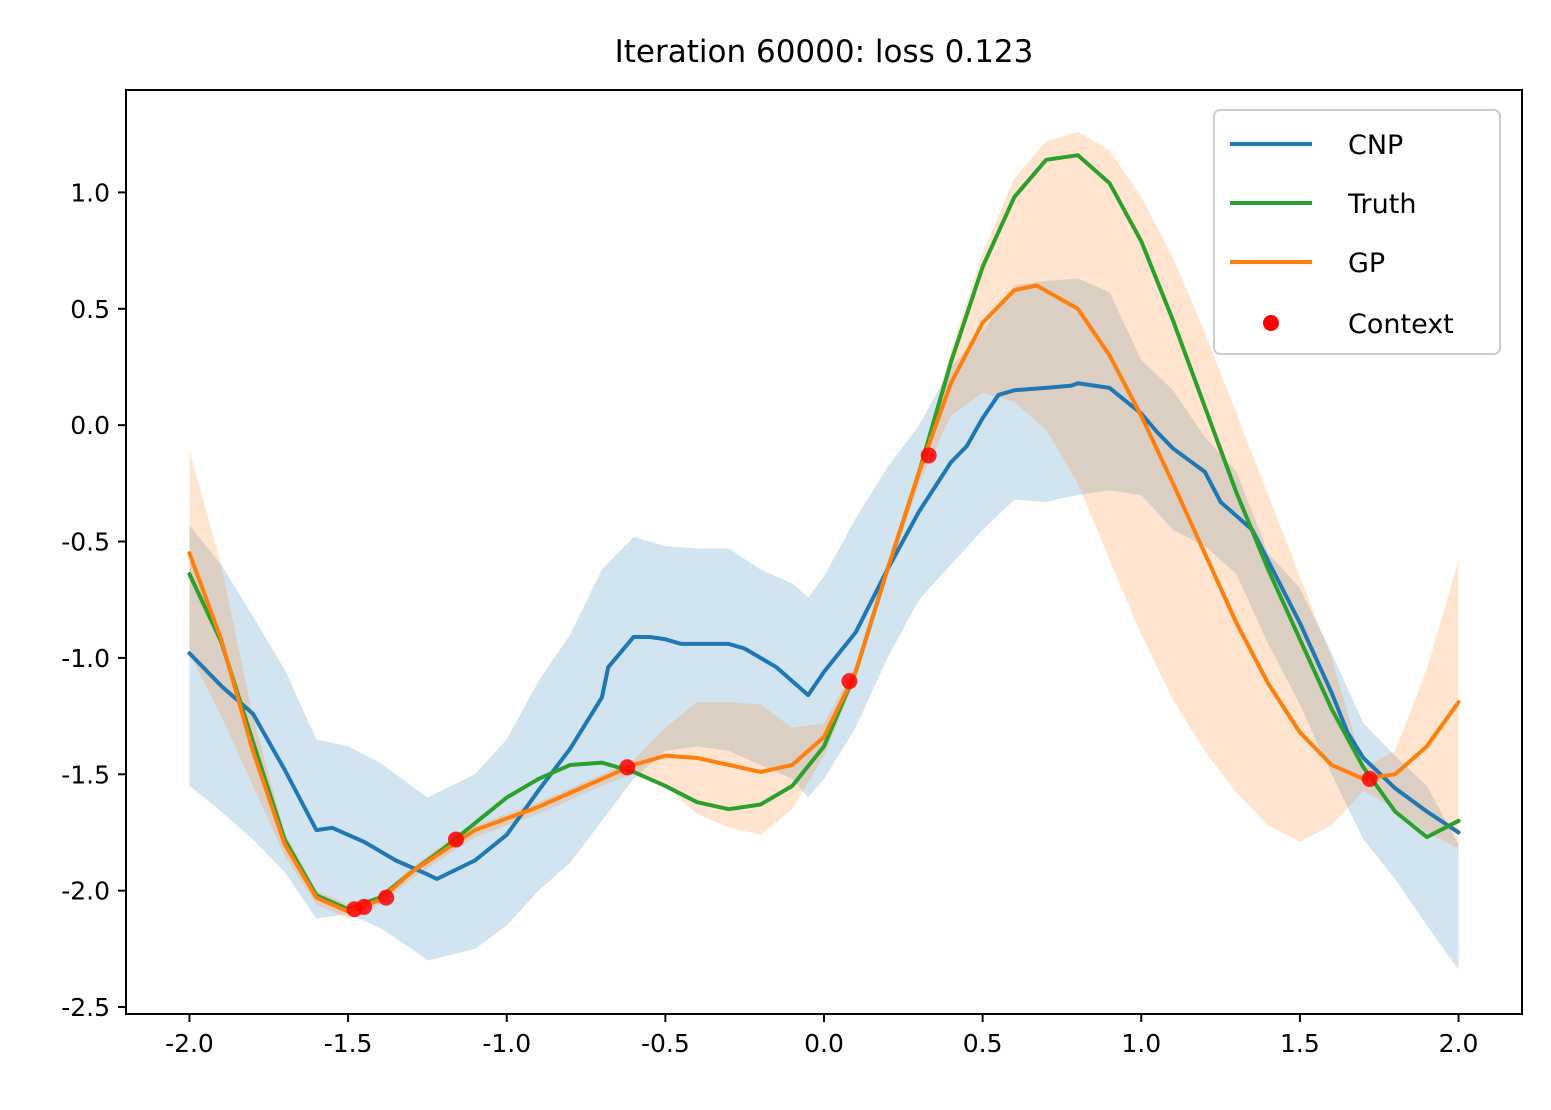 Image resolution: width=1551 pixels, height=1110 pixels. What do you see at coordinates (93, 600) in the screenshot?
I see `y-axis-ticks: 1.0 0.5 0.0 -0.5 -1.0 -1.5 -2.0 -2.5` at bounding box center [93, 600].